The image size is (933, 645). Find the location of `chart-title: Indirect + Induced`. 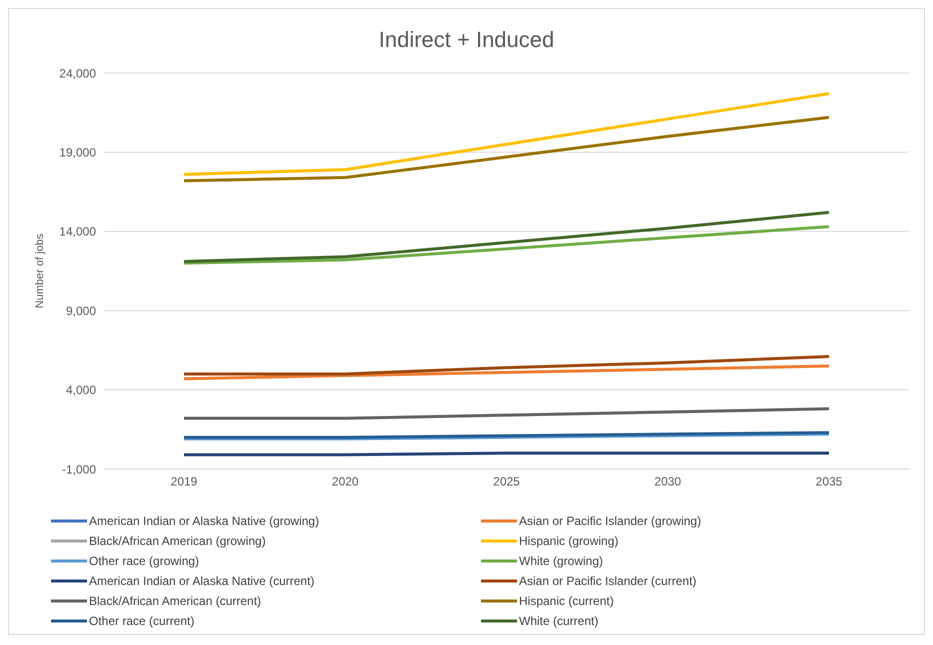

chart-title: Indirect + Induced is located at coordinates (467, 40).